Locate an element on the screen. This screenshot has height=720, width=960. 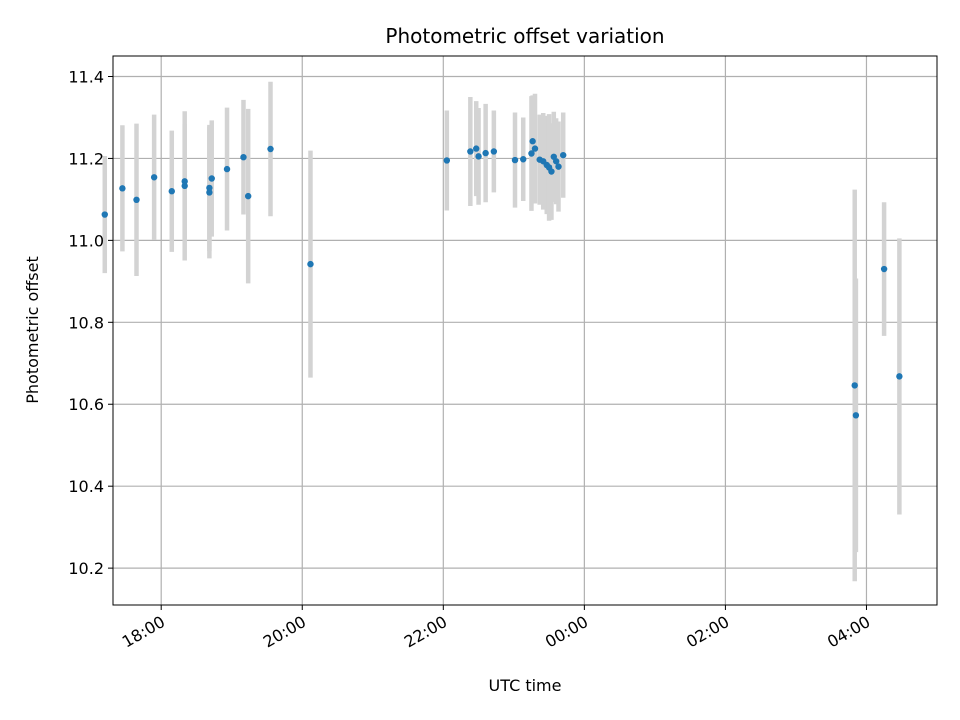
y-axis-label: Photometric offset is located at coordinates (32, 330).